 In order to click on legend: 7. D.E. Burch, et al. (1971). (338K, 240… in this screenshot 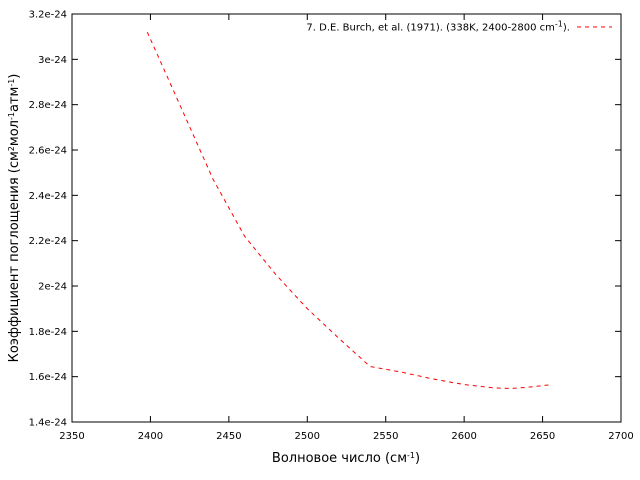, I will do `click(459, 26)`.